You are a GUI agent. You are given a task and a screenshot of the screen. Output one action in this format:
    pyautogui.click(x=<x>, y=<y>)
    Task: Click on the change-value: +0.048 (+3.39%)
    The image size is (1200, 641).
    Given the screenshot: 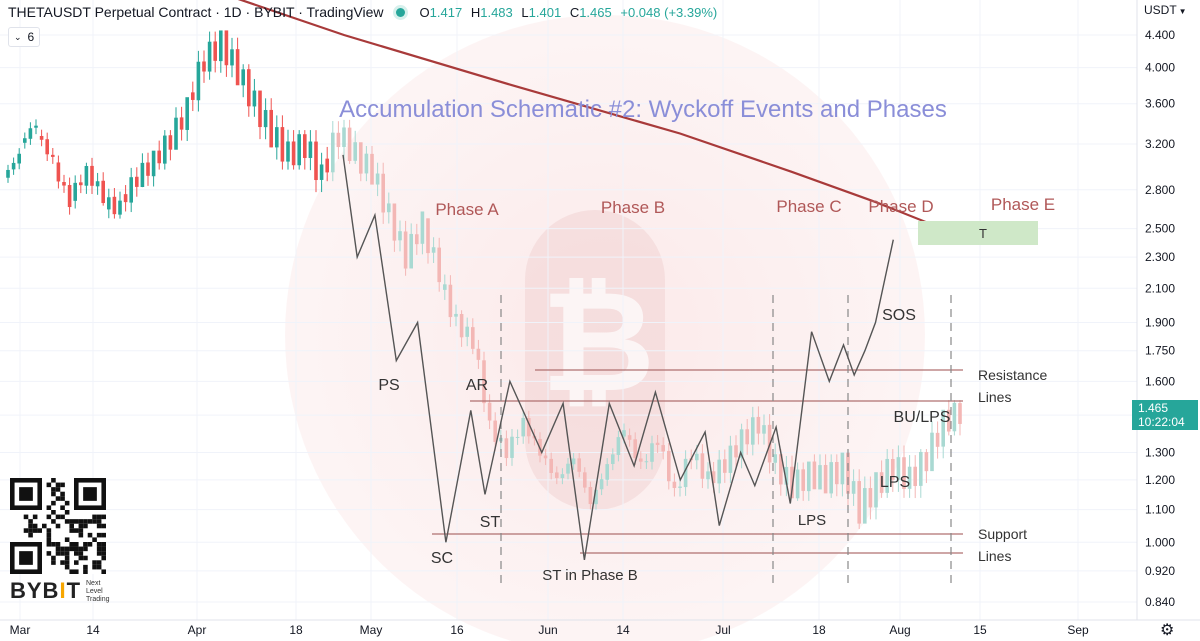 What is the action you would take?
    pyautogui.click(x=669, y=12)
    